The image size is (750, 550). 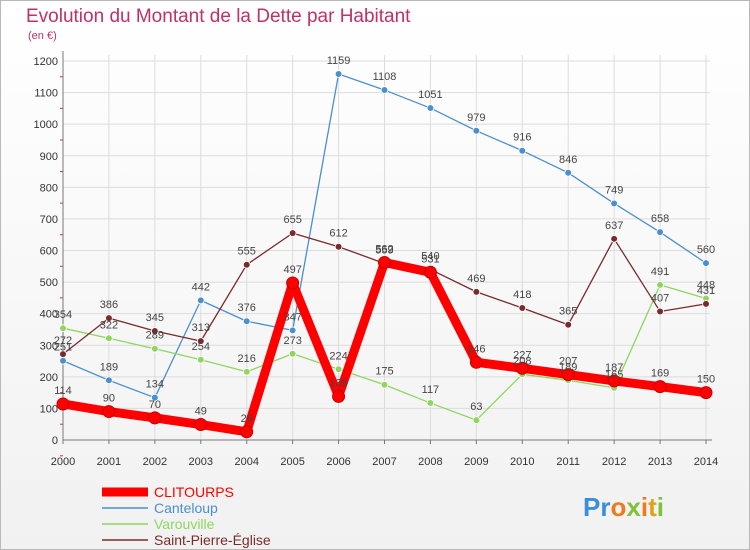 I want to click on data-label-clitourps: 26, so click(x=247, y=419).